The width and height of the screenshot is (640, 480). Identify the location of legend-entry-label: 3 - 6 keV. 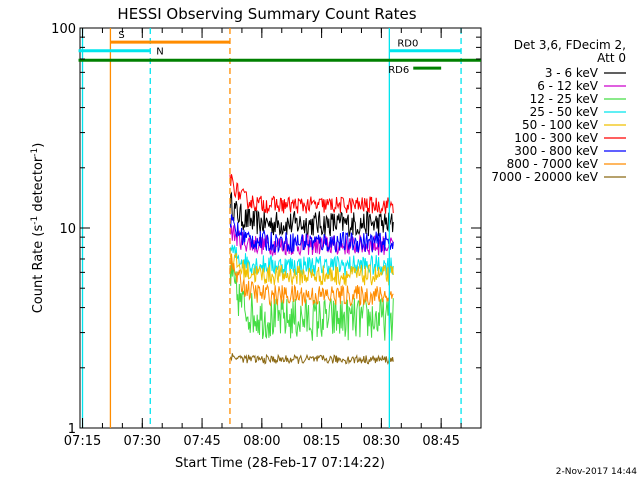
(572, 73).